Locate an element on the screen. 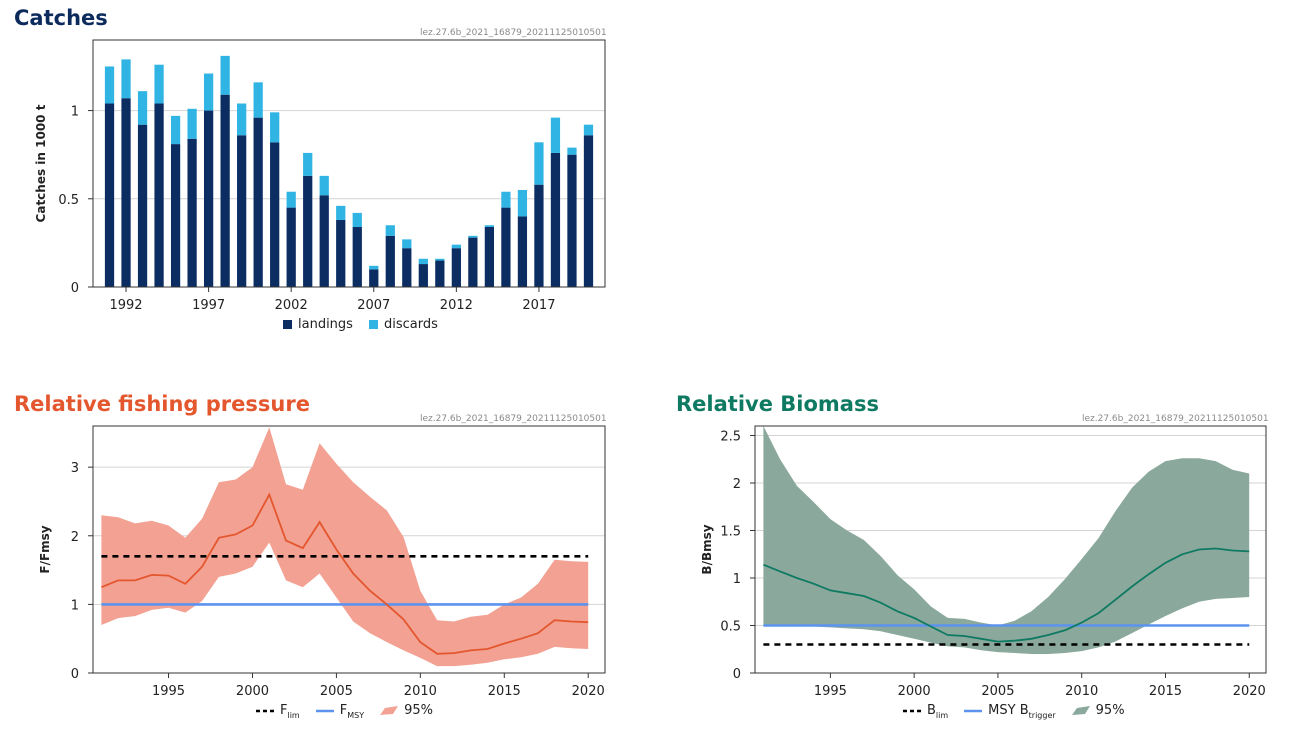  legend-blim-label: Blim is located at coordinates (938, 711).